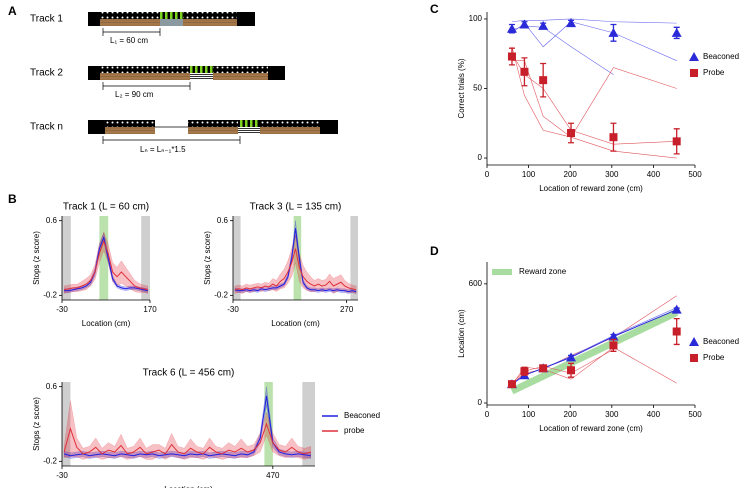  What do you see at coordinates (273, 475) in the screenshot?
I see `x-tick-label: 470` at bounding box center [273, 475].